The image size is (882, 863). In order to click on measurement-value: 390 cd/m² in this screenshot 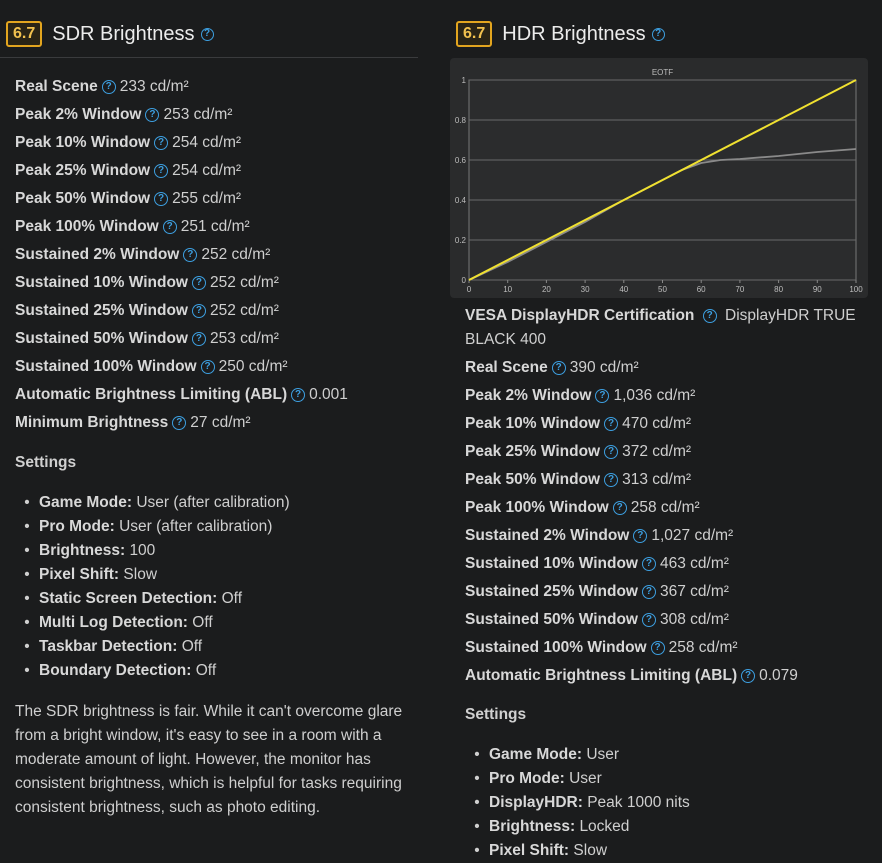, I will do `click(604, 367)`.